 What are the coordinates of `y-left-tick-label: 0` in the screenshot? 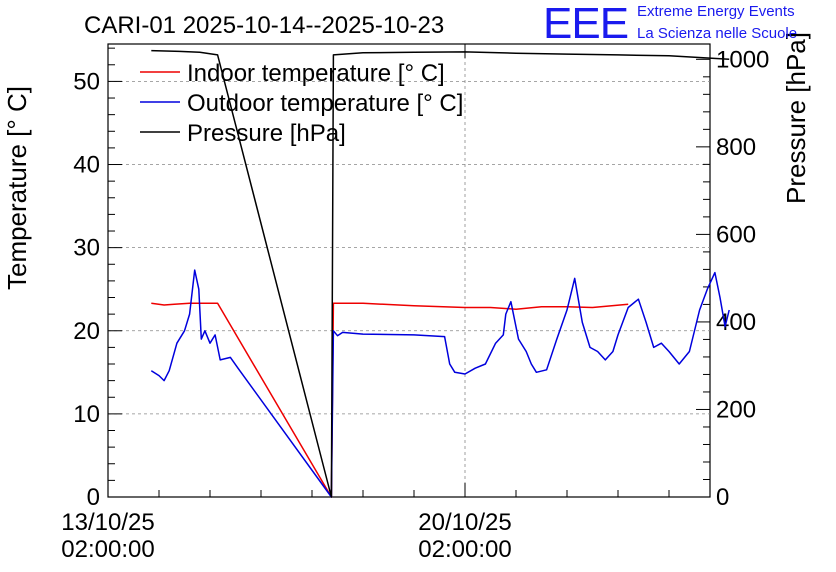 It's located at (93, 497).